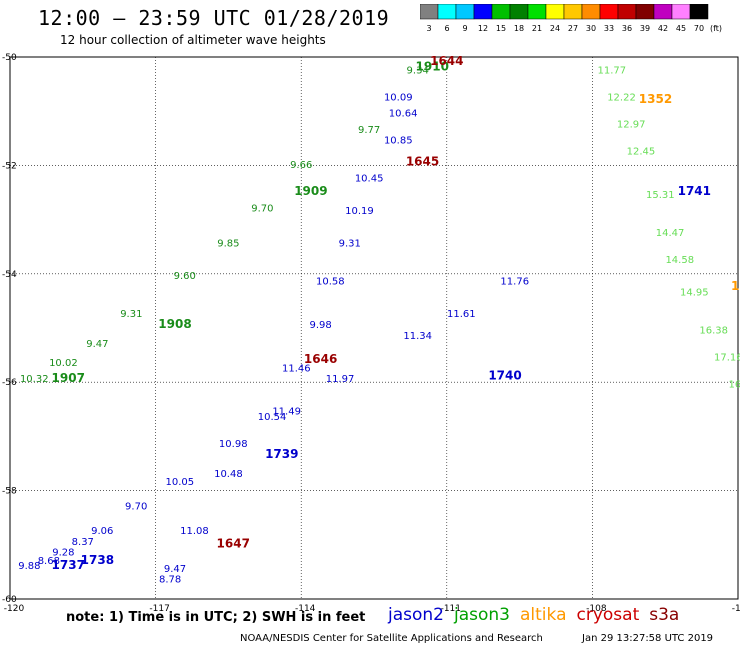 The width and height of the screenshot is (740, 650). I want to click on scale-tick-label: 30, so click(591, 28).